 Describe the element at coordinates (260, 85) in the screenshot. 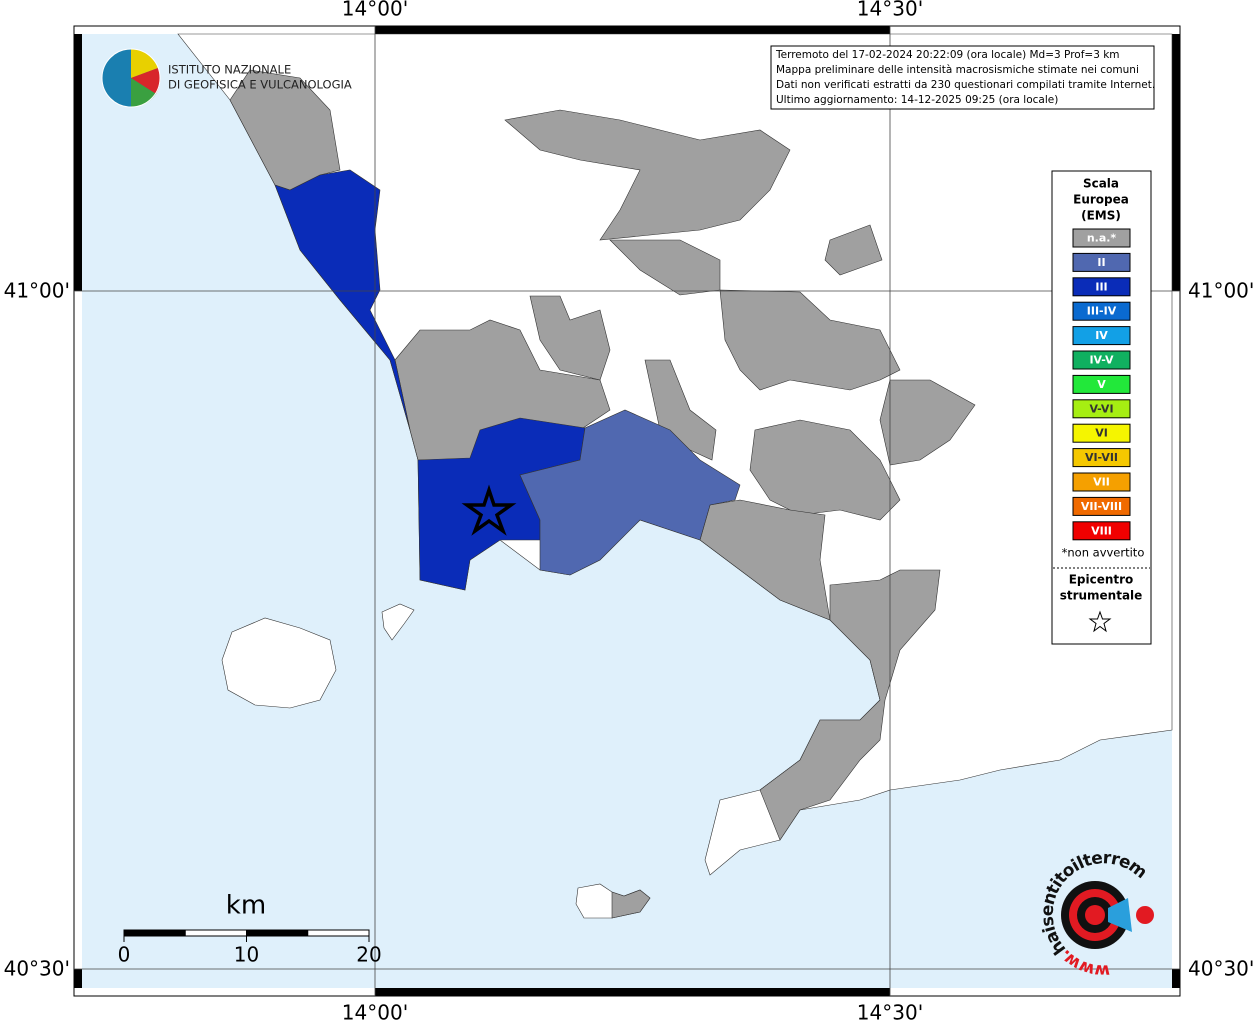

I see `logo-text: DI GEOFISICA E VULCANOLOGIA` at that location.